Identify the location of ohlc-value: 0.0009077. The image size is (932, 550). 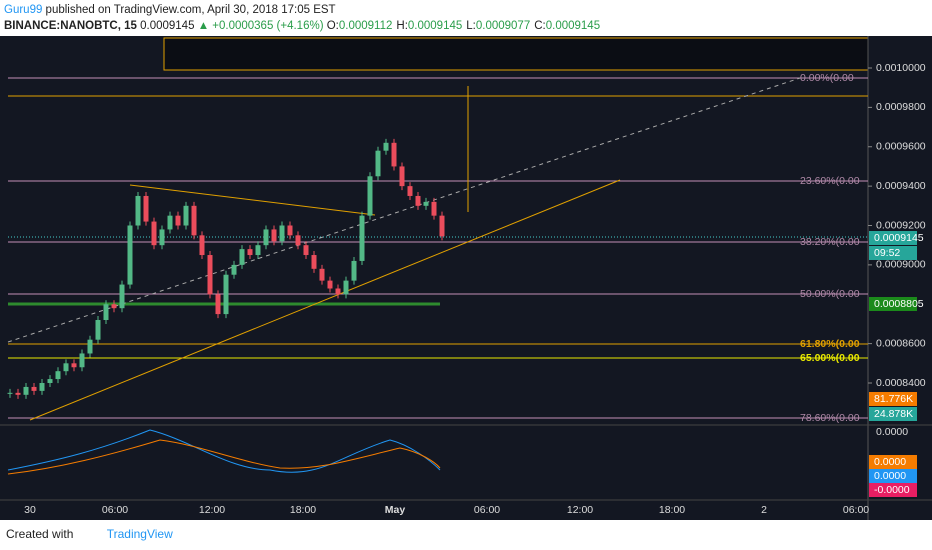
(503, 26).